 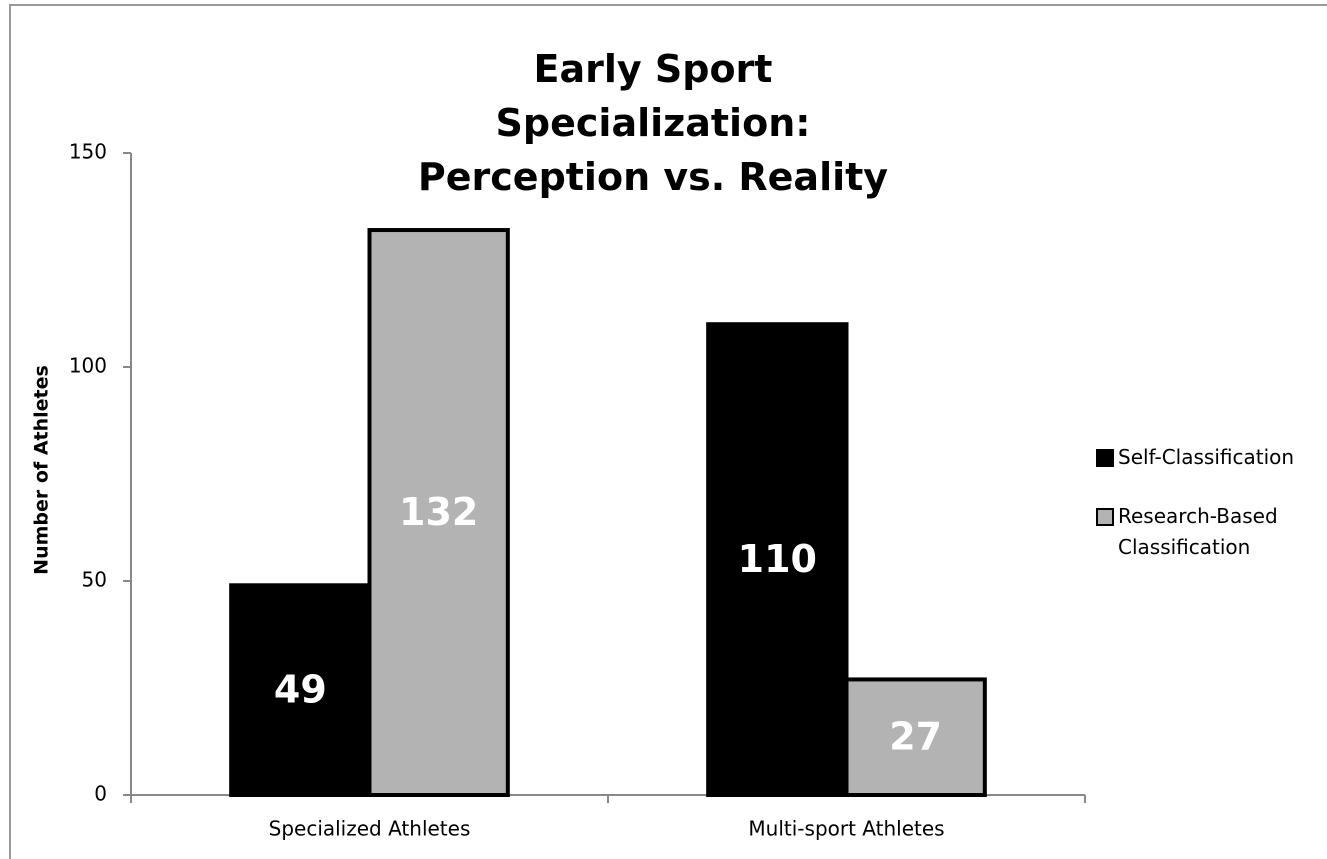 I want to click on value-label: 27, so click(x=915, y=737).